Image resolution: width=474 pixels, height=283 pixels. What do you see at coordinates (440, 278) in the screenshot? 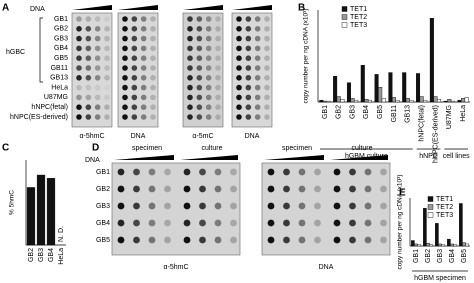
I see `group-label: hGBM specimen` at bounding box center [440, 278].